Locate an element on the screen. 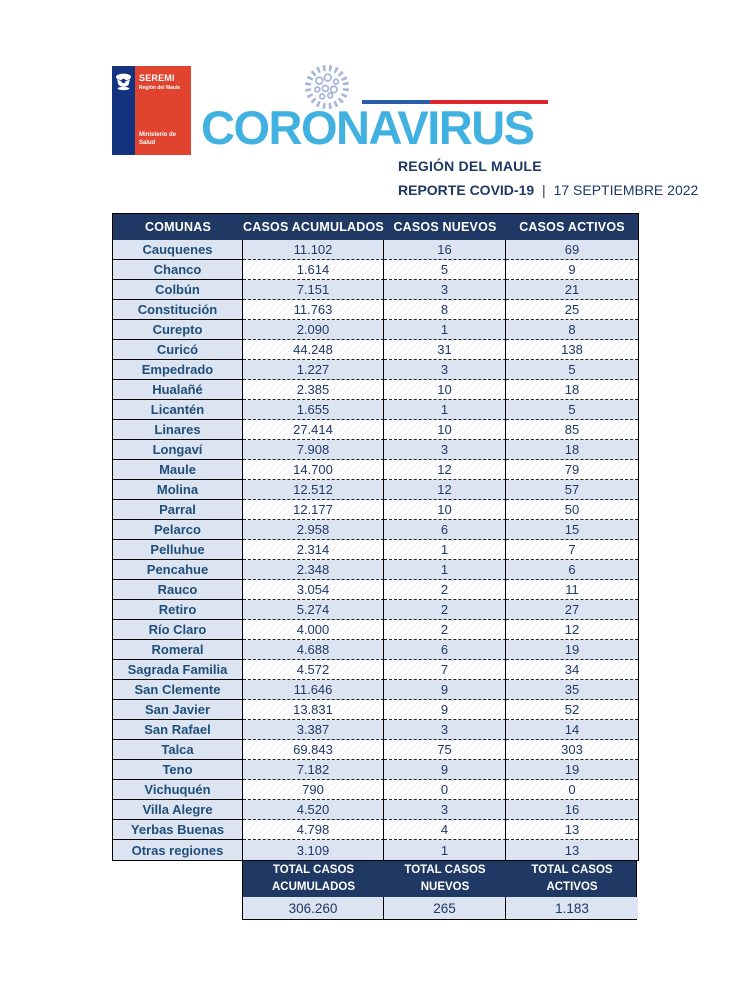  table-row: Cauquenes 11.102 16 69 is located at coordinates (375, 250).